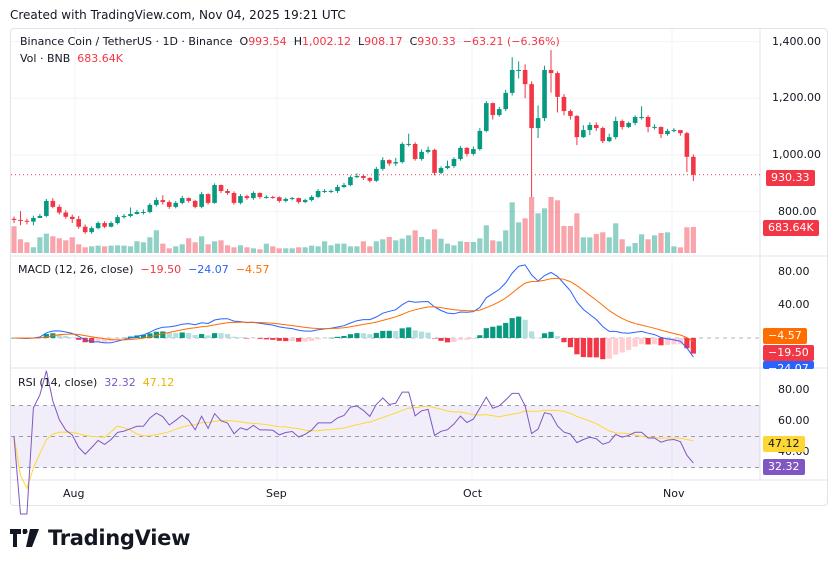 Image resolution: width=839 pixels, height=568 pixels. I want to click on symbol-title: Binance Coin / TetherUS · 1D · Binance, so click(126, 41).